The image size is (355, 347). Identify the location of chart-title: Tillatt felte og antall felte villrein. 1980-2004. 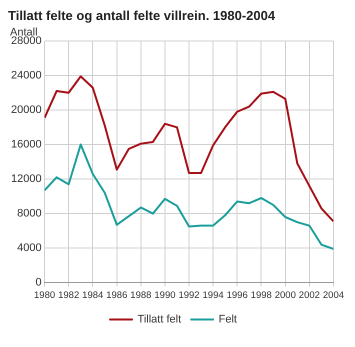
(142, 15).